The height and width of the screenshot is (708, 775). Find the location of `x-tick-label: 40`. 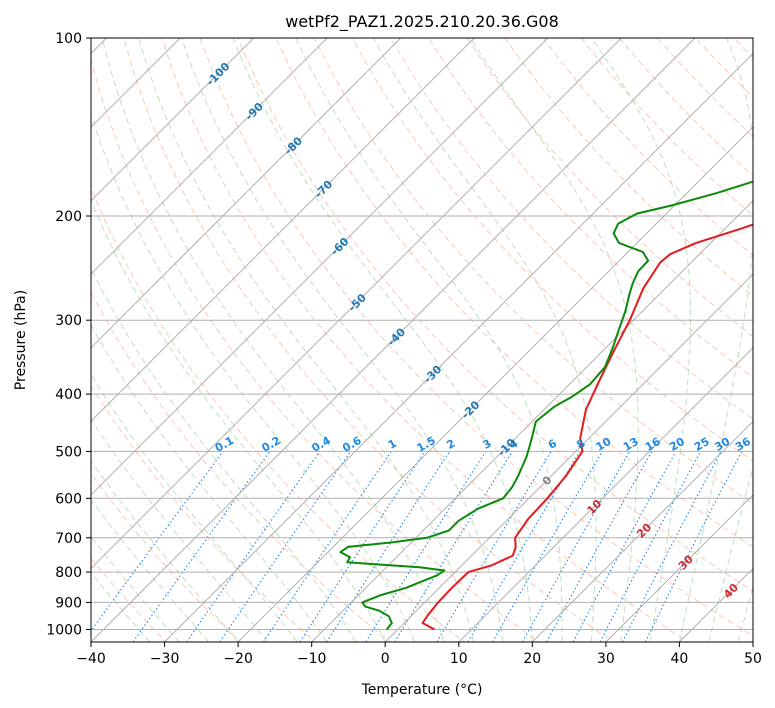

x-tick-label: 40 is located at coordinates (679, 659).